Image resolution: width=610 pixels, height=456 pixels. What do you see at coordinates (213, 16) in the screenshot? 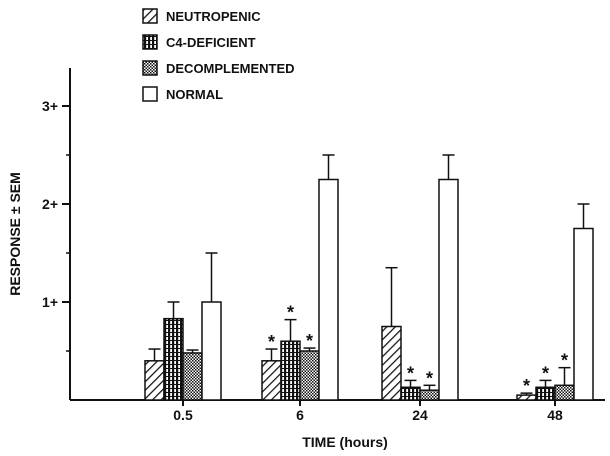
I see `legend-label: NEUTROPENIC` at bounding box center [213, 16].